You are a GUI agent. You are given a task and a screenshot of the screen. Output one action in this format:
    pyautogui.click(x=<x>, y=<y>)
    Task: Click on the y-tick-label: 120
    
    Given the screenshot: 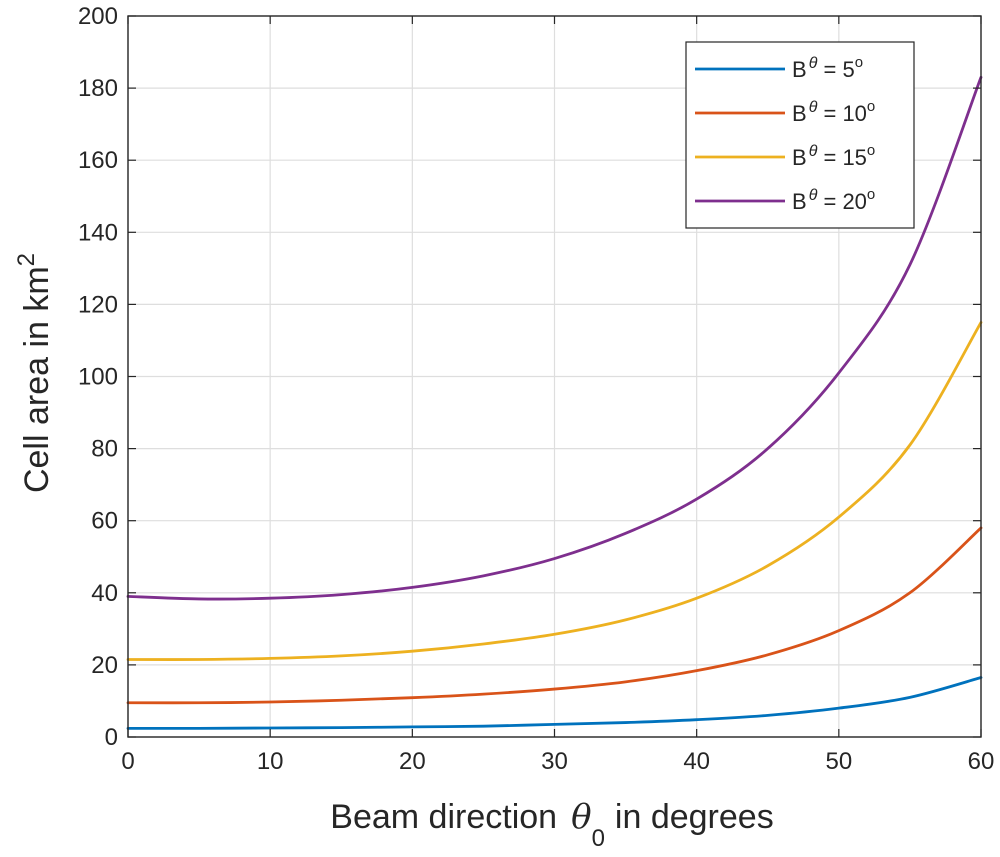 What is the action you would take?
    pyautogui.click(x=98, y=304)
    